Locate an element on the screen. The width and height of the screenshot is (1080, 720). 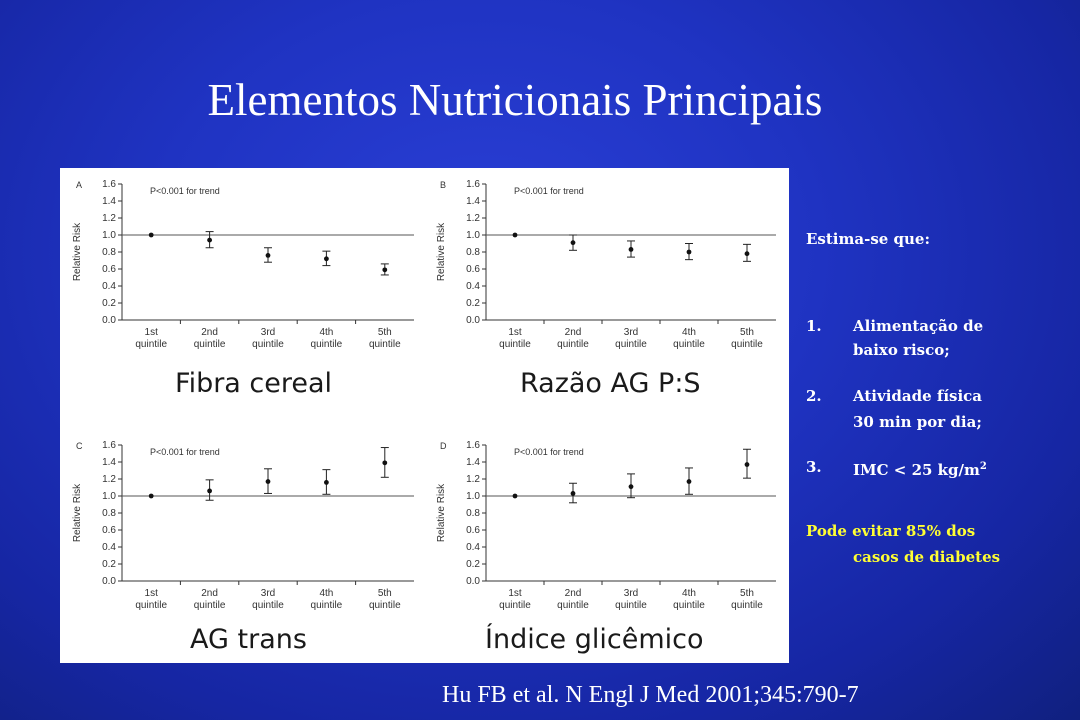
panel-d-y-tick-label: 1.0 is located at coordinates (473, 496).